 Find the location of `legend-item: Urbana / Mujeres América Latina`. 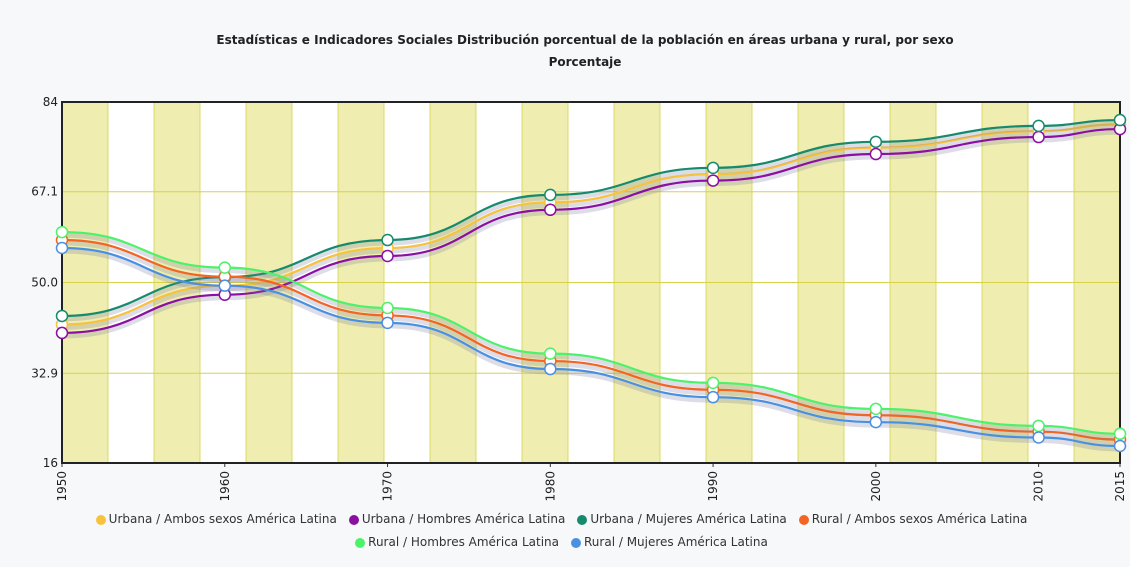

legend-item: Urbana / Mujeres América Latina is located at coordinates (682, 519).